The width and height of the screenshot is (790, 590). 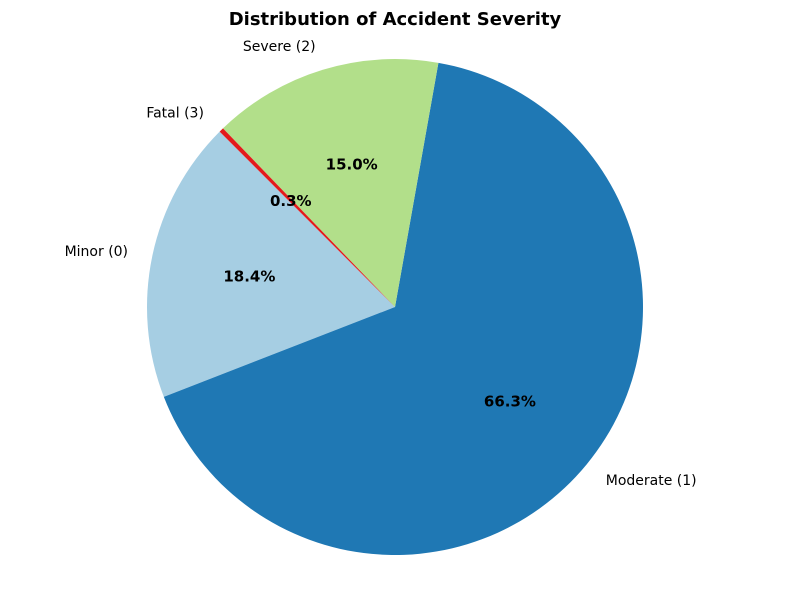 I want to click on slice-label-0: Minor (0), so click(x=96, y=252).